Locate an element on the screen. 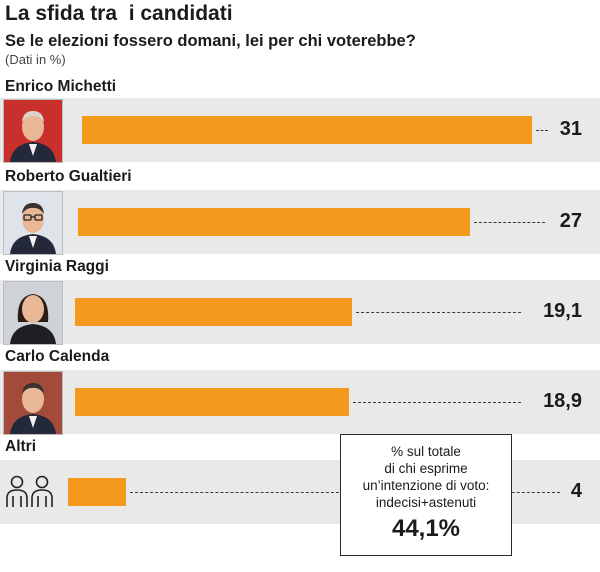  candidate-name: Roberto Gualtieri is located at coordinates (68, 176).